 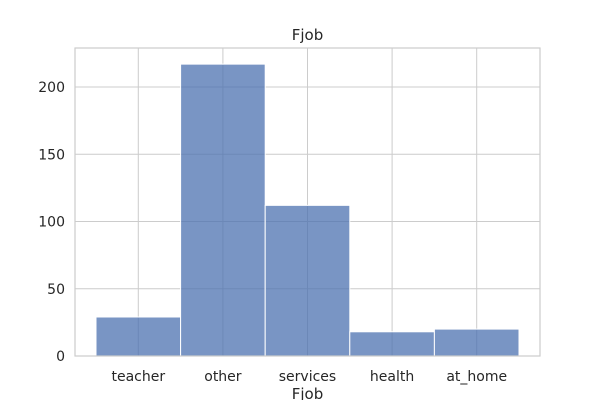 I want to click on chart-title: Fjob, so click(x=308, y=35).